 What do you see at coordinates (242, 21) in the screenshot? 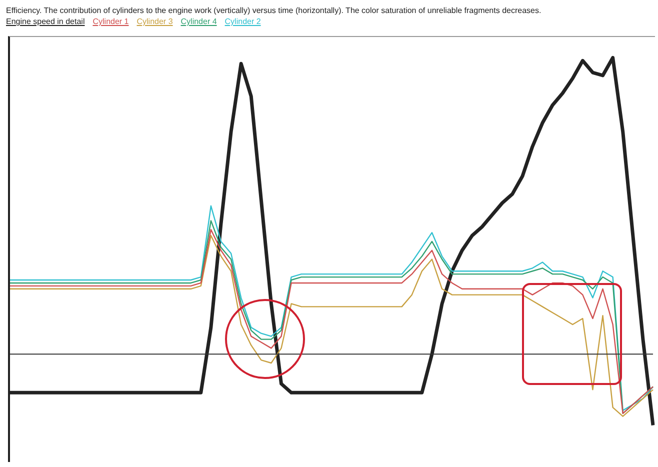
I see `text: Cylinder 2` at bounding box center [242, 21].